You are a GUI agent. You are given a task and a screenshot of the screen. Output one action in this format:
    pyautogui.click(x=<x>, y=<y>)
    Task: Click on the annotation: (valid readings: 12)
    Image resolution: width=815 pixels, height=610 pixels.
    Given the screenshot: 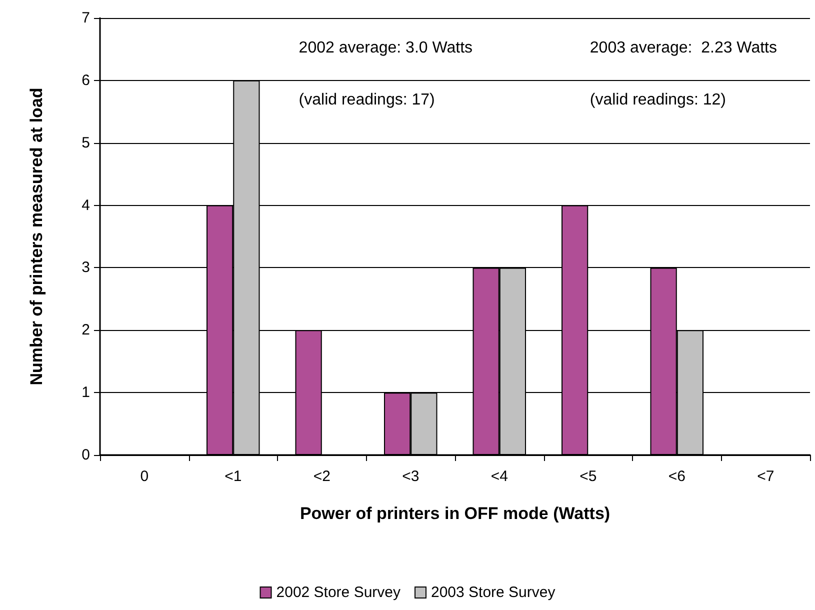 What is the action you would take?
    pyautogui.click(x=658, y=100)
    